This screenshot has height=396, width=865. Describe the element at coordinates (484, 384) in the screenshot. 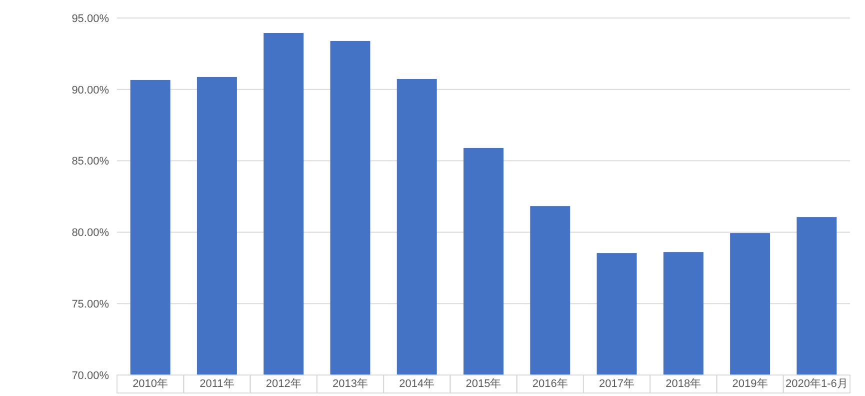

I see `x-tick-label: 2015年` at that location.